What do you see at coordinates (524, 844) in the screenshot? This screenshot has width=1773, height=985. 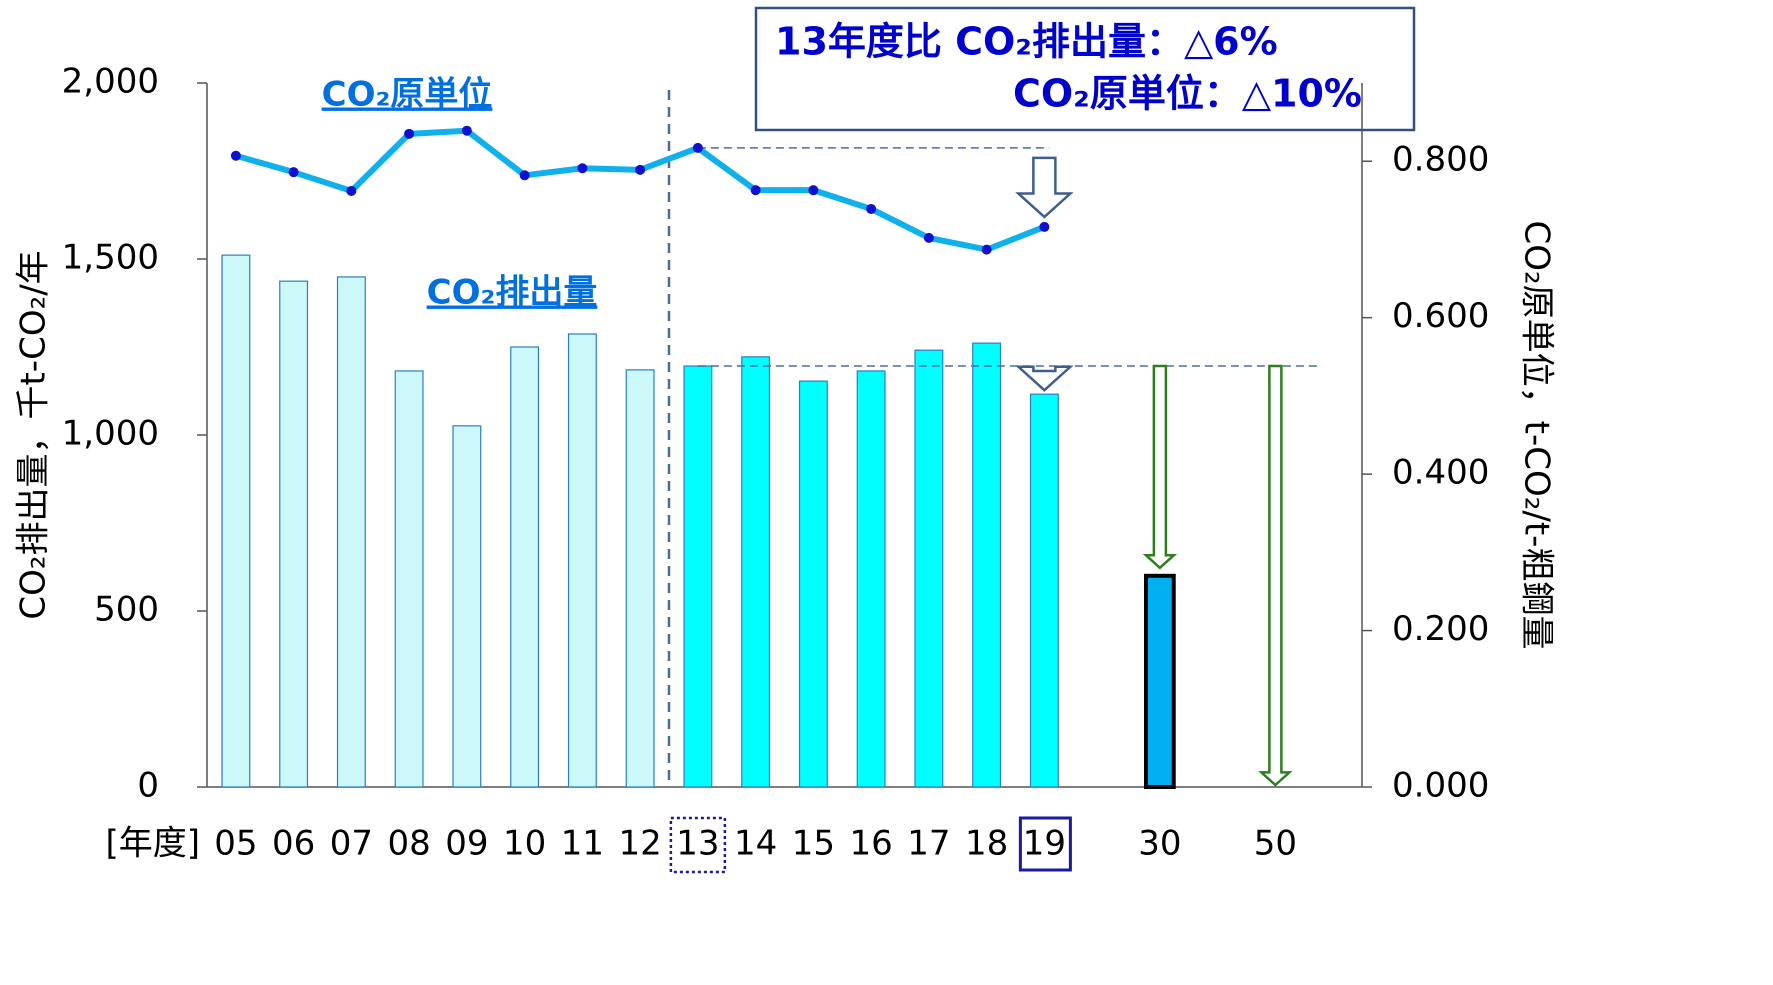 I see `x-tick-label: 10` at bounding box center [524, 844].